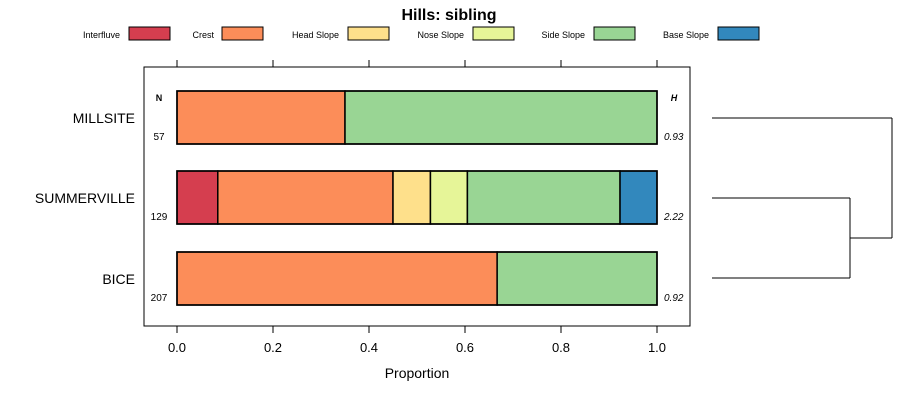  I want to click on row-h-value: 0.93, so click(674, 137).